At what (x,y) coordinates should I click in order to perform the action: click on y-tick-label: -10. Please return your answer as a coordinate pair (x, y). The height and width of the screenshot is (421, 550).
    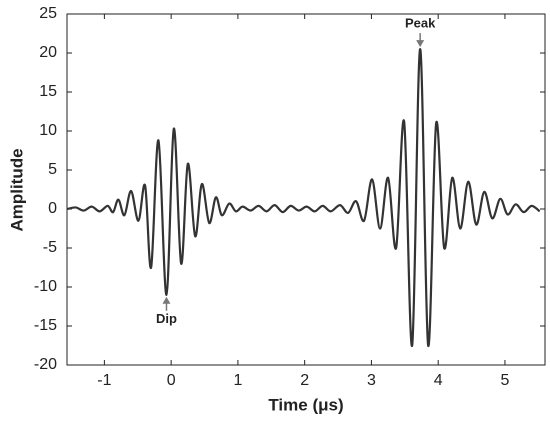
    Looking at the image, I should click on (45, 286).